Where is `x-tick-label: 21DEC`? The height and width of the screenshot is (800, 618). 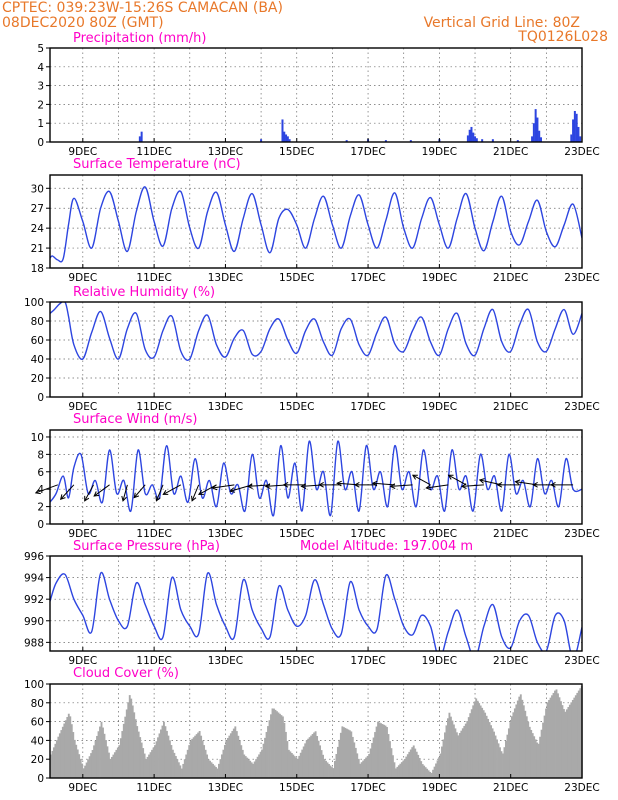 x-tick-label: 21DEC is located at coordinates (510, 661).